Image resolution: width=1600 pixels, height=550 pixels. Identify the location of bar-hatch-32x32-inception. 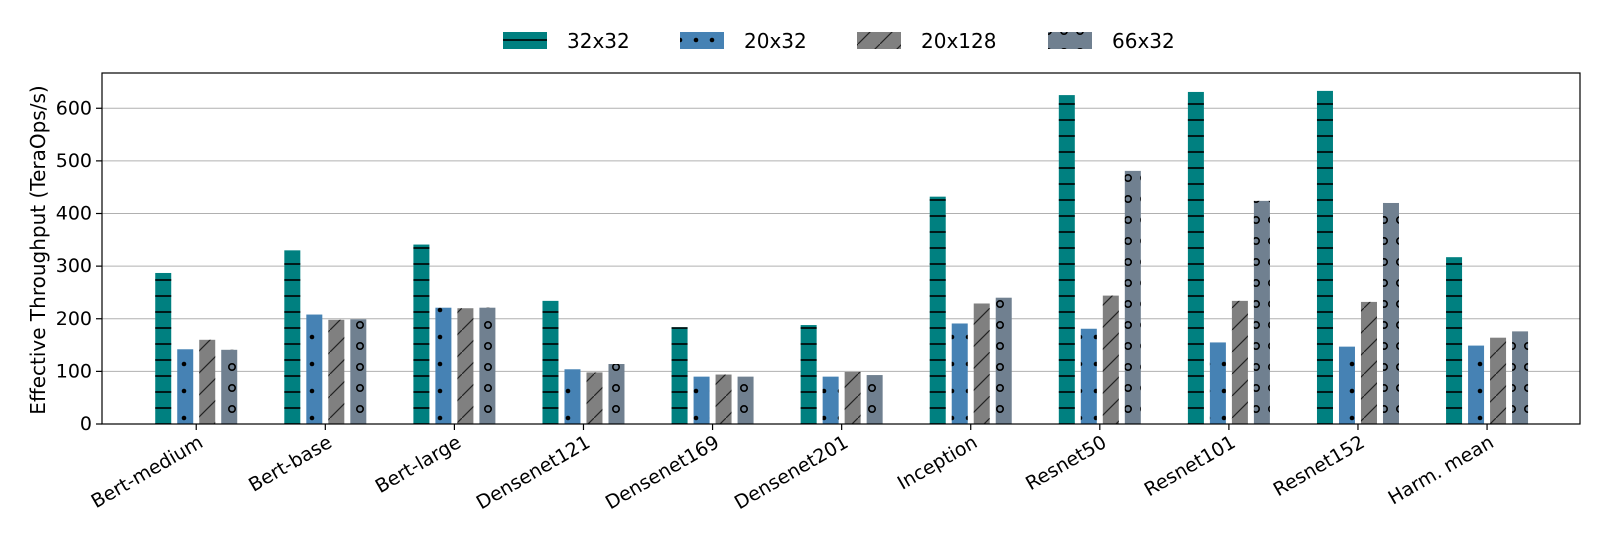
(937, 310).